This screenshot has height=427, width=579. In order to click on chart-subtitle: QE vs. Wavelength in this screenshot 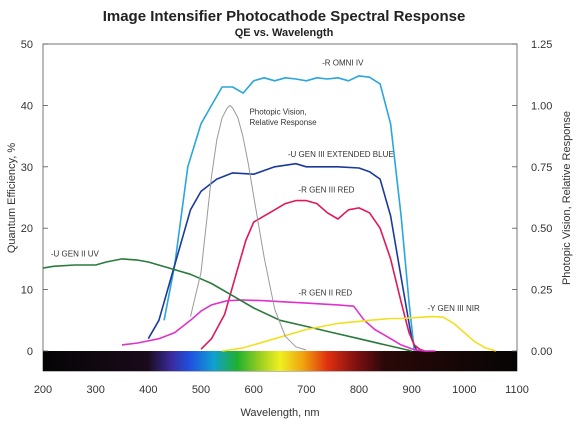, I will do `click(284, 33)`.